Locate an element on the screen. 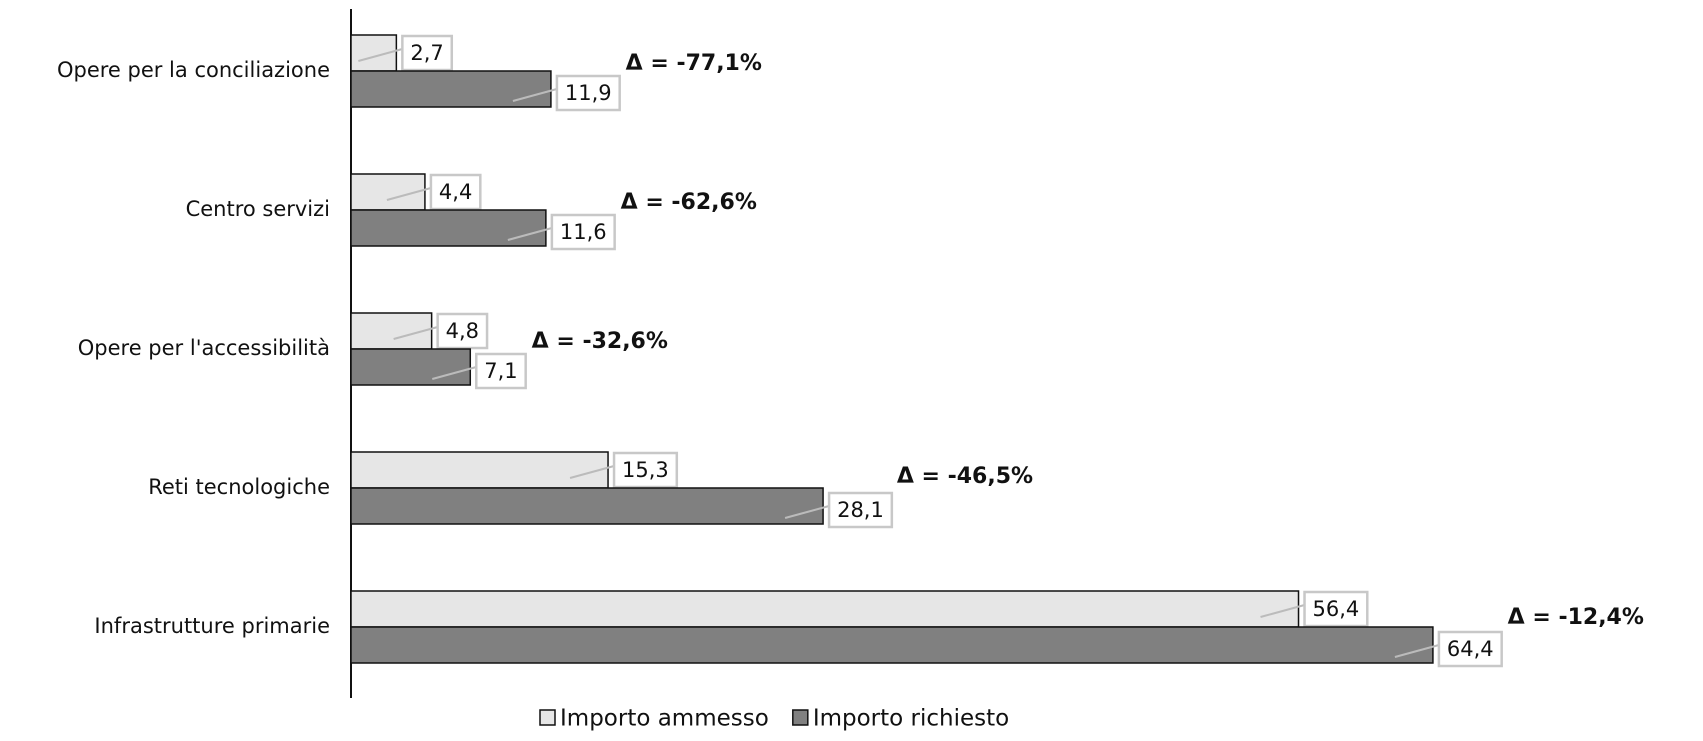 The width and height of the screenshot is (1703, 741). legend-label: Importo ammesso is located at coordinates (664, 719).